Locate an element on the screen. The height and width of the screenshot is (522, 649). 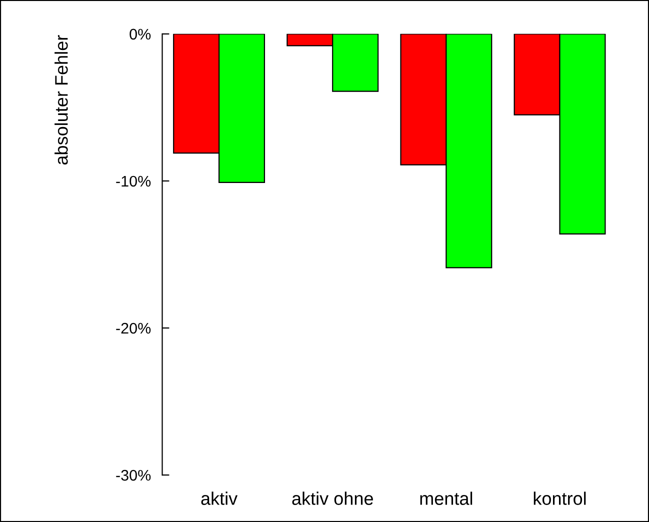
x-tick-label: aktiv is located at coordinates (219, 498).